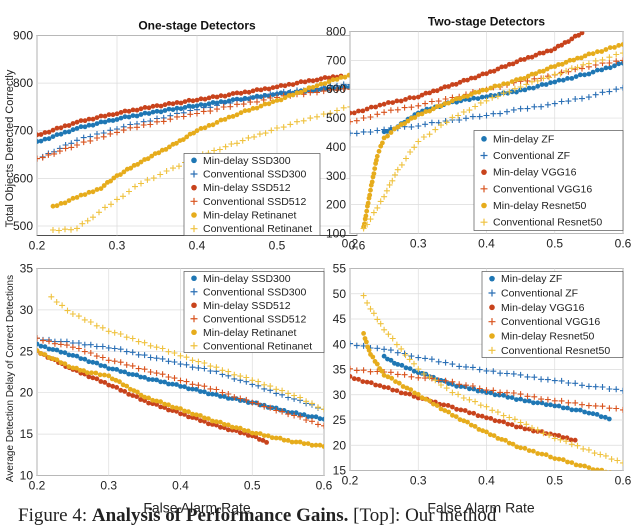  Describe the element at coordinates (27, 393) in the screenshot. I see `y-tick-label: 20` at that location.